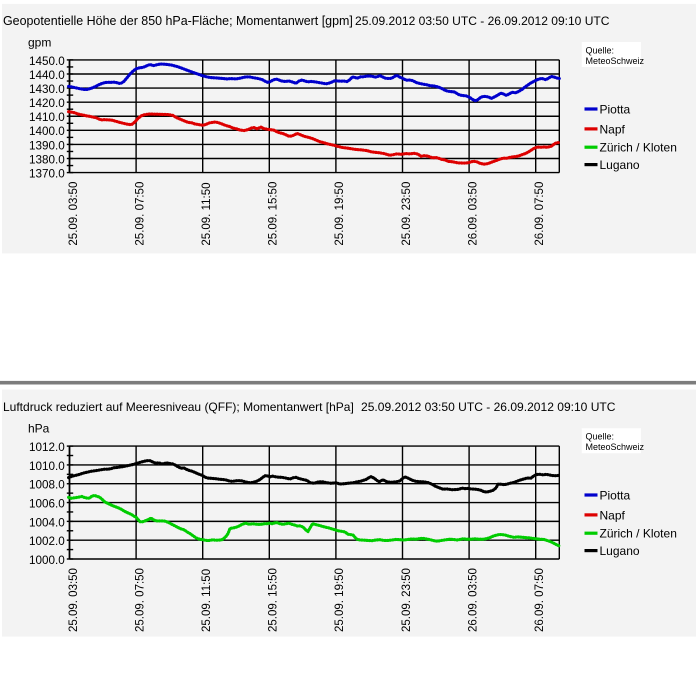 The height and width of the screenshot is (674, 696). Describe the element at coordinates (47, 466) in the screenshot. I see `svg-text: 1010.0` at that location.